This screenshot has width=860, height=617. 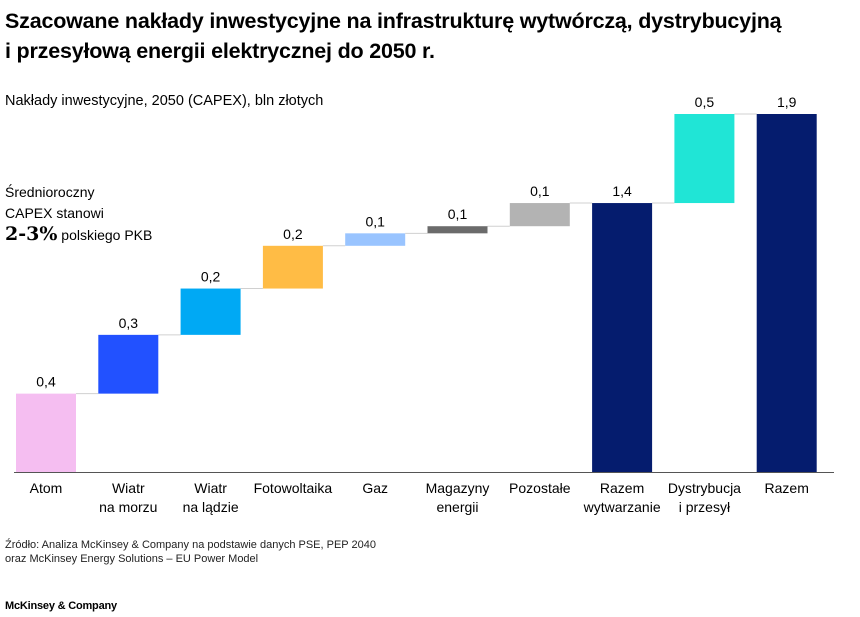 I want to click on callout-line-1: Średnioroczny, so click(x=50, y=192).